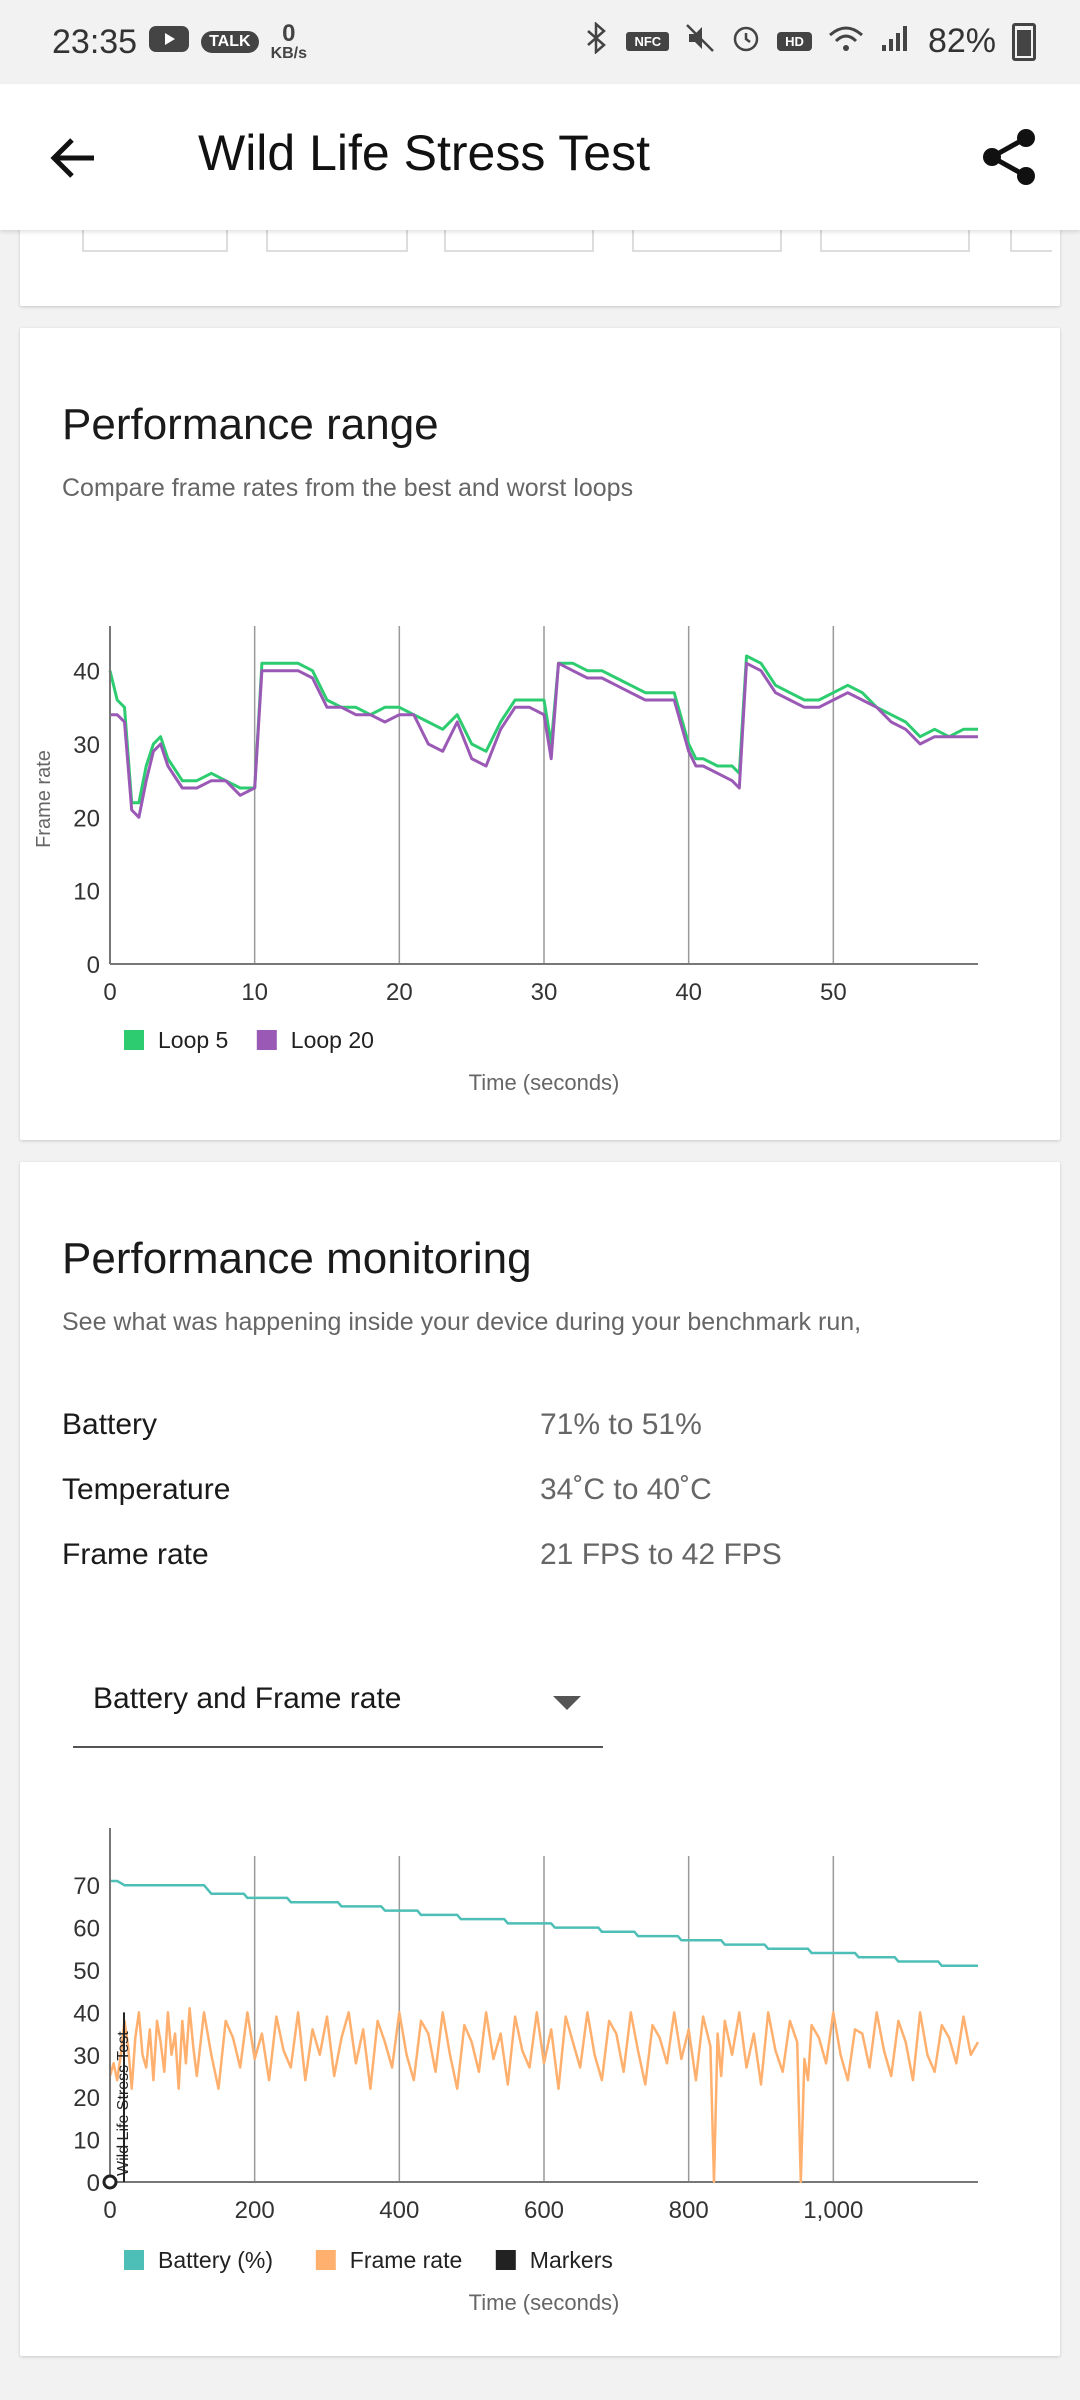  What do you see at coordinates (255, 2210) in the screenshot?
I see `x-tick-label: 200` at bounding box center [255, 2210].